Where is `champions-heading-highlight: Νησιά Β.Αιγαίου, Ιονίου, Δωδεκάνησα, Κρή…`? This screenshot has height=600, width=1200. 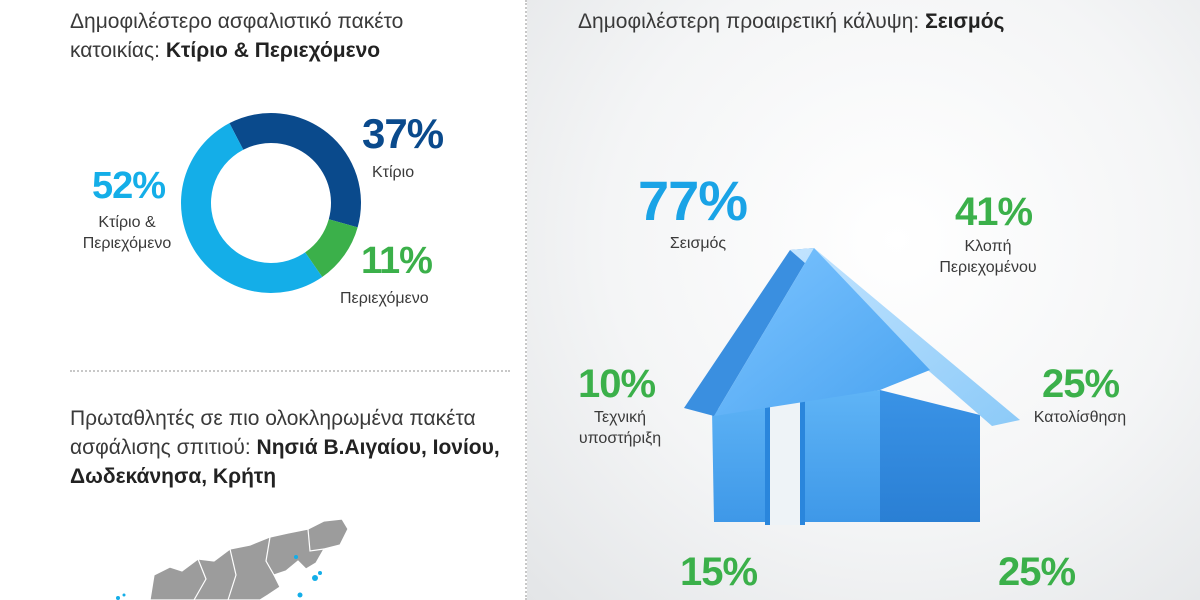
champions-heading-highlight: Νησιά Β.Αιγαίου, Ιονίου, Δωδεκάνησα, Κρή… is located at coordinates (285, 462).